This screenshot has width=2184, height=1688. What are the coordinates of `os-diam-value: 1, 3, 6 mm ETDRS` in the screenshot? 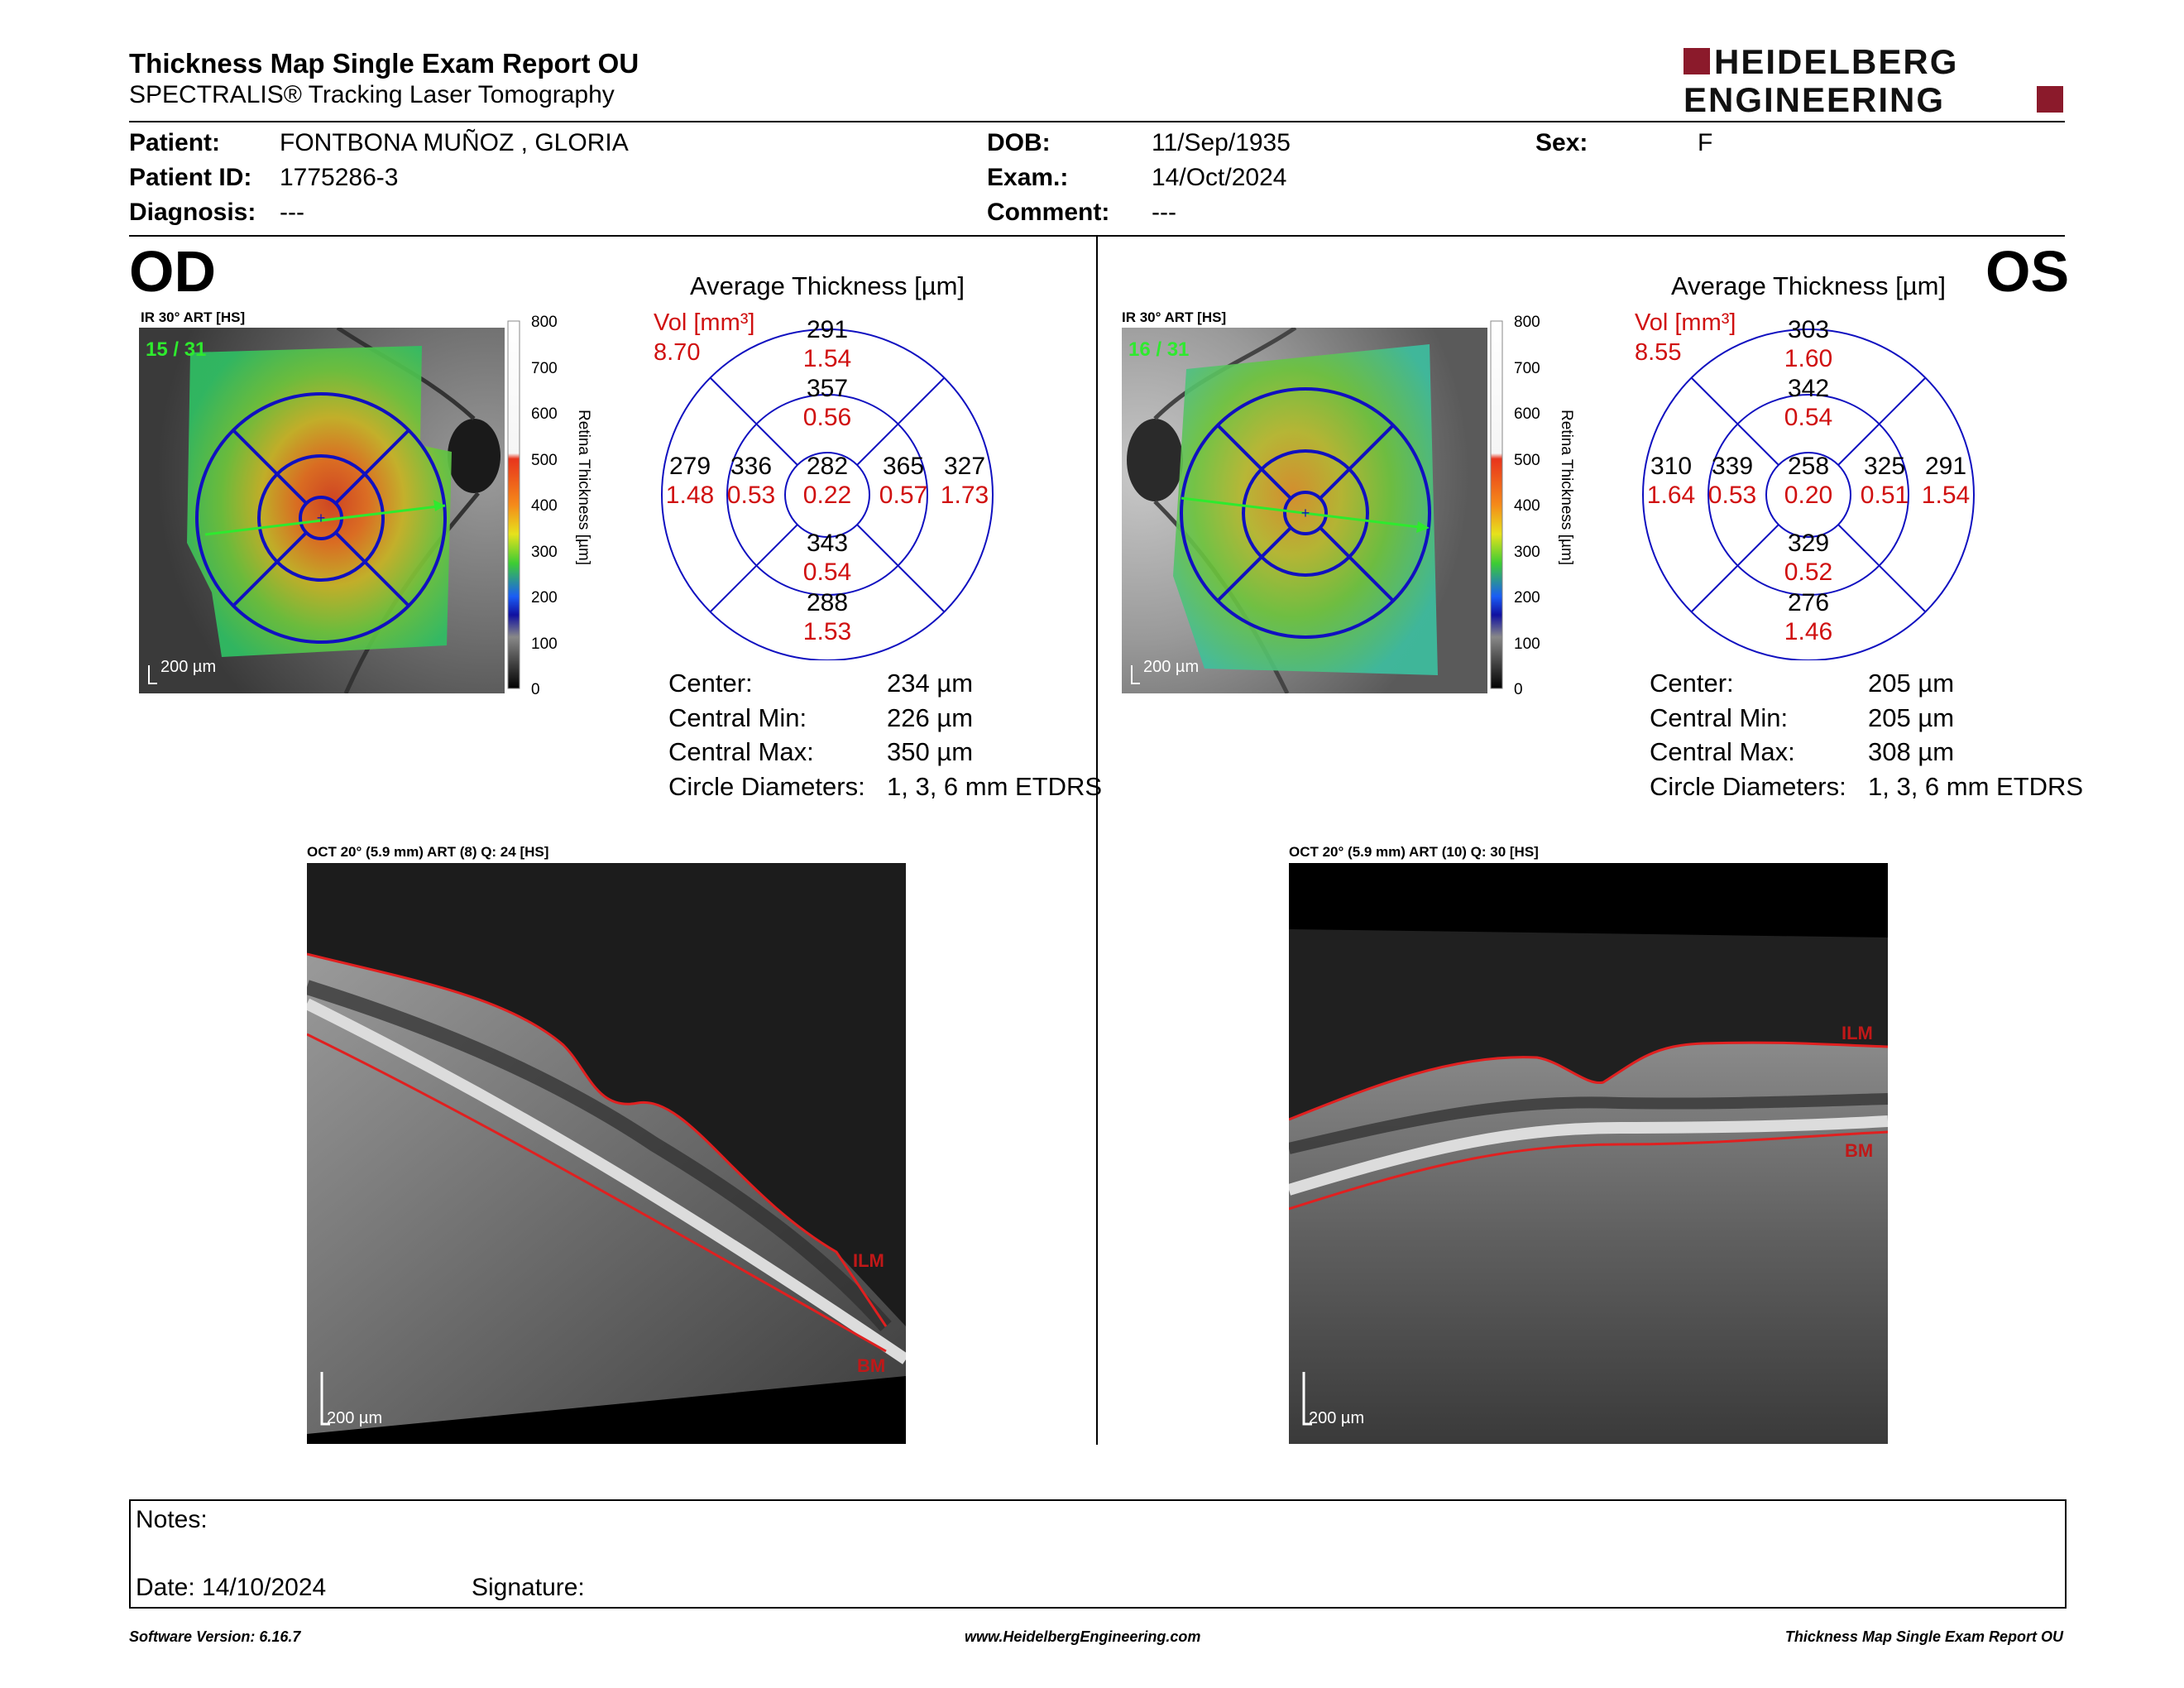 It's located at (1976, 786).